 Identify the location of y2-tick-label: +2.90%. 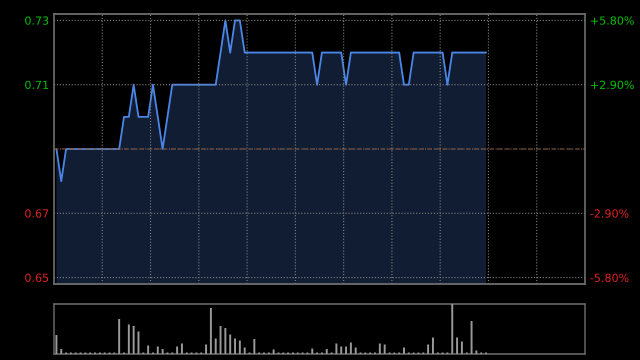
(612, 85).